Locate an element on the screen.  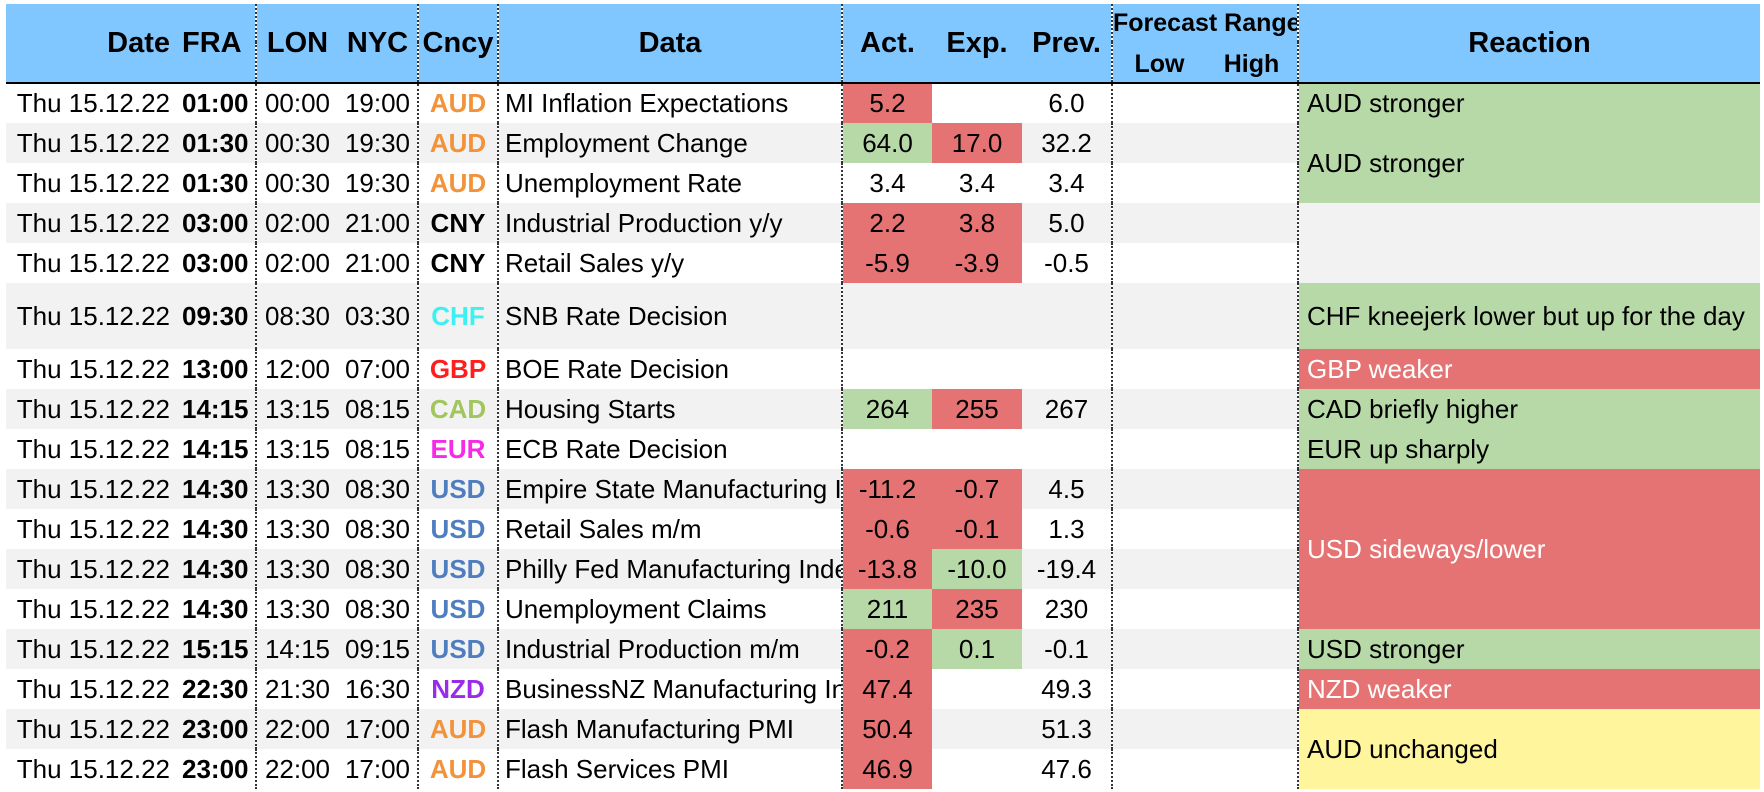
cell-currency: CNY is located at coordinates (458, 263).